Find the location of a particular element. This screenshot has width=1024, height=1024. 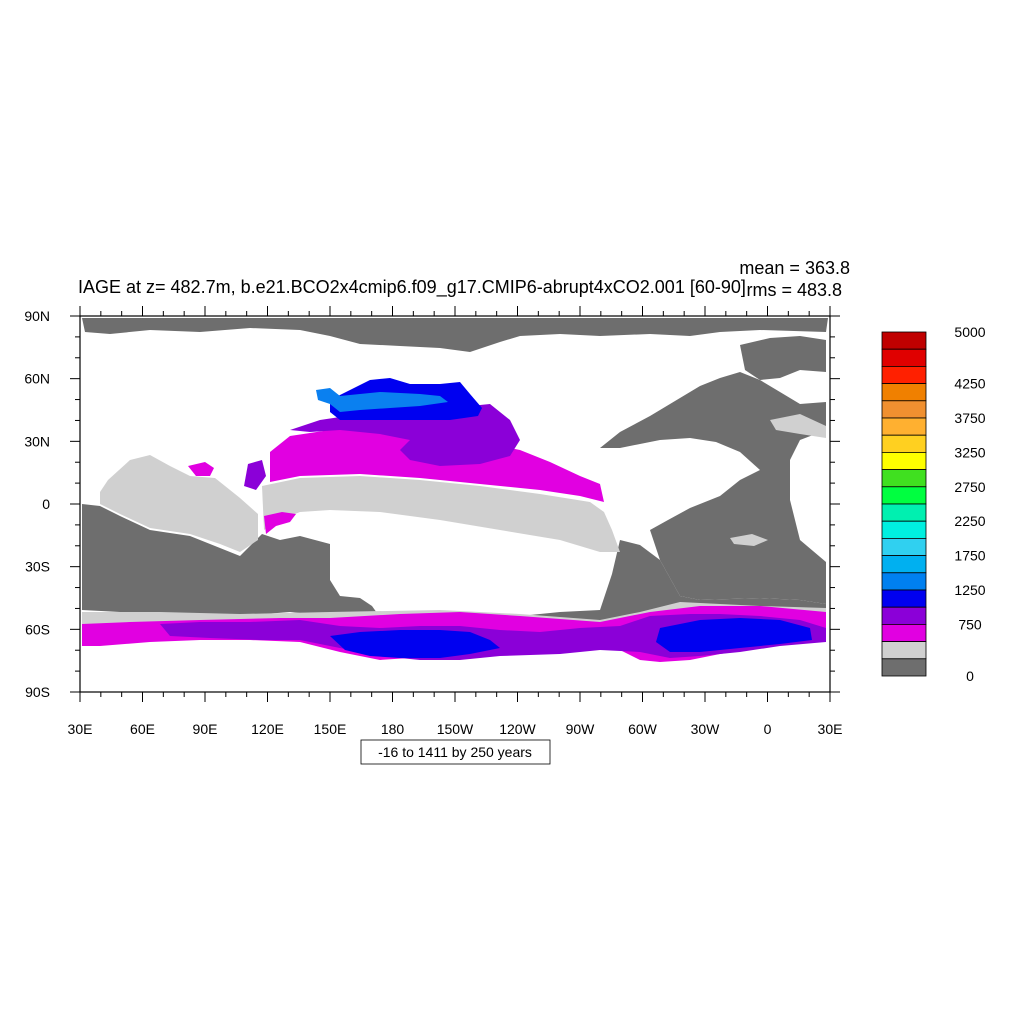

lon-tick-label: 180 is located at coordinates (393, 729).